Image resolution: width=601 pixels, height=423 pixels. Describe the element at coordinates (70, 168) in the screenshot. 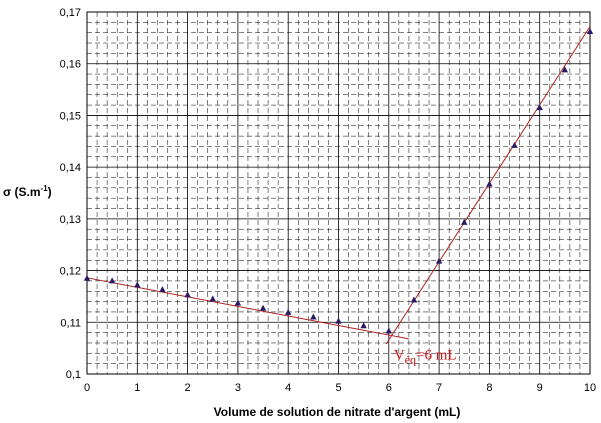

I see `y-tick-label: 0,14` at that location.